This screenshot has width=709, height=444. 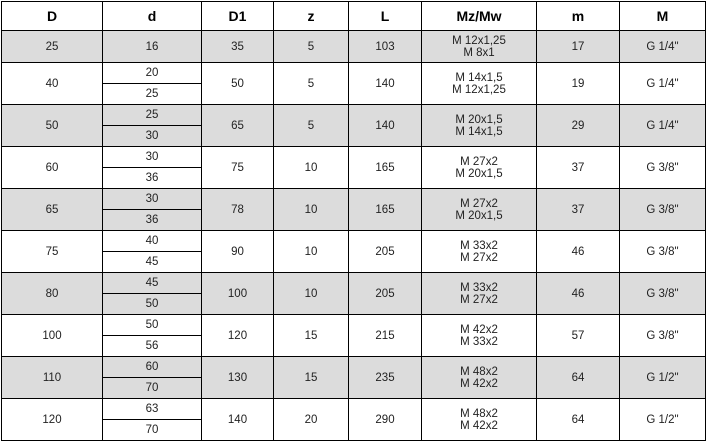 I want to click on cell-D: 60, so click(x=52, y=167).